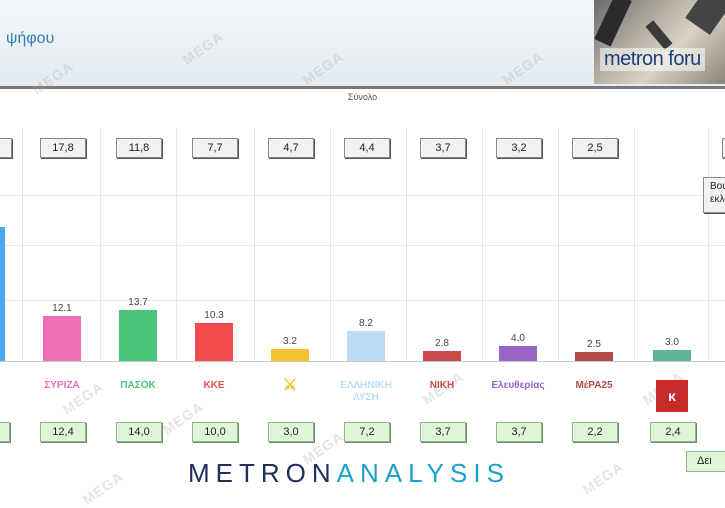 The image size is (725, 508). Describe the element at coordinates (673, 432) in the screenshot. I see `bottom-value-badge: 2,4` at that location.